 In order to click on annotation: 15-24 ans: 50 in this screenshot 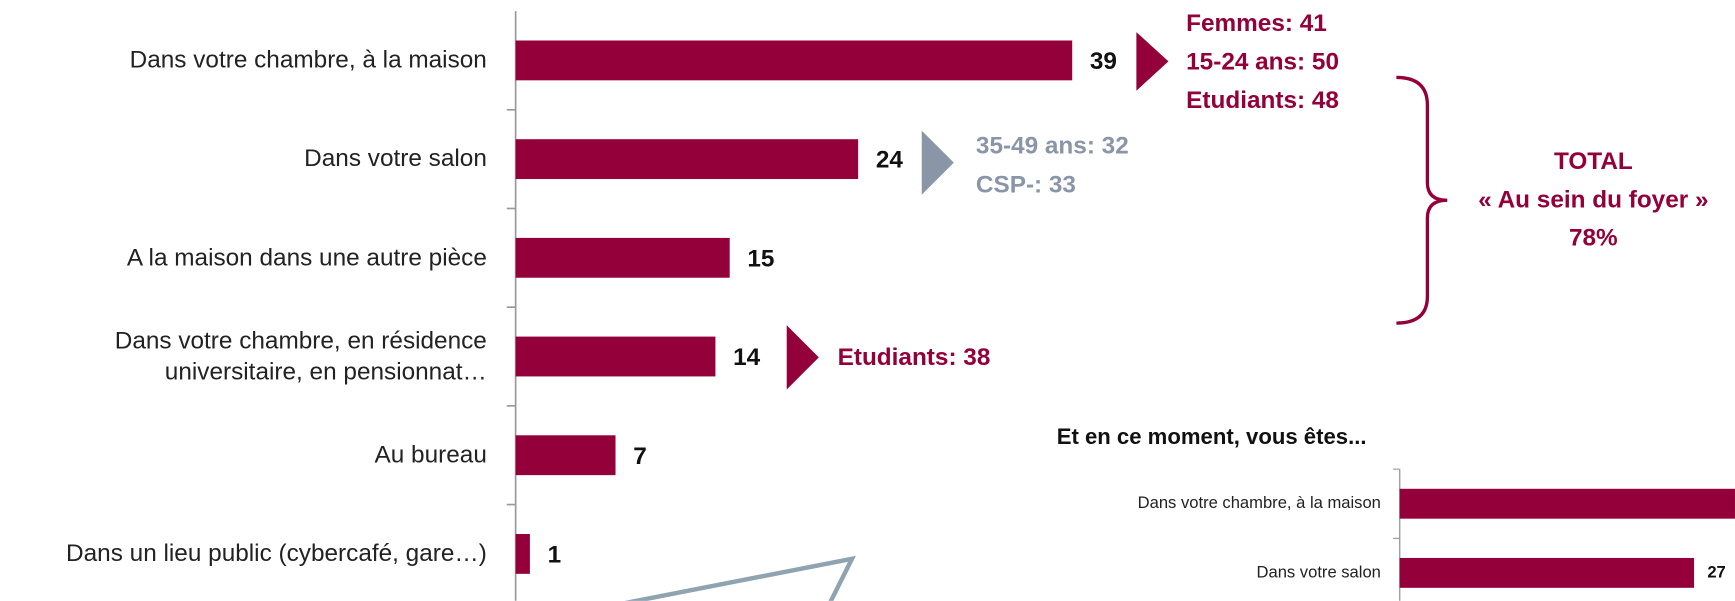, I will do `click(1262, 61)`.